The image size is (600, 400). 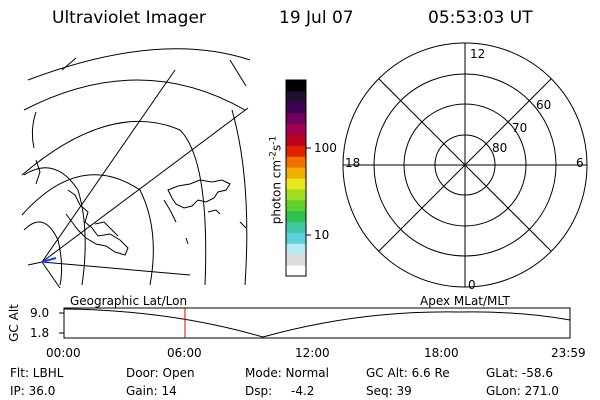 What do you see at coordinates (312, 353) in the screenshot?
I see `time-tick-2: 12:00` at bounding box center [312, 353].